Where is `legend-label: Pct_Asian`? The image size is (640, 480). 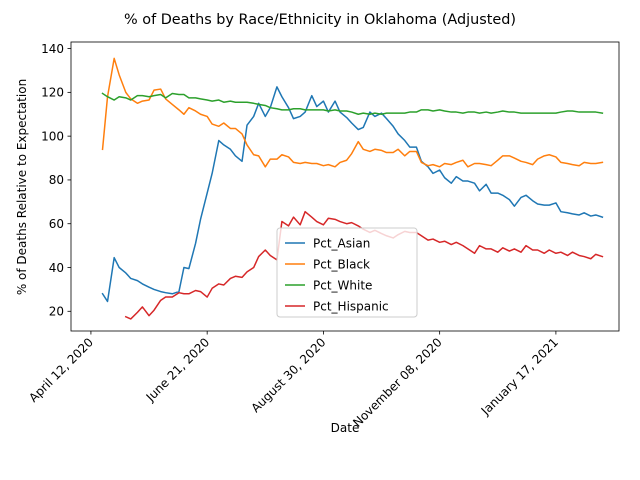
legend-label: Pct_Asian is located at coordinates (341, 243).